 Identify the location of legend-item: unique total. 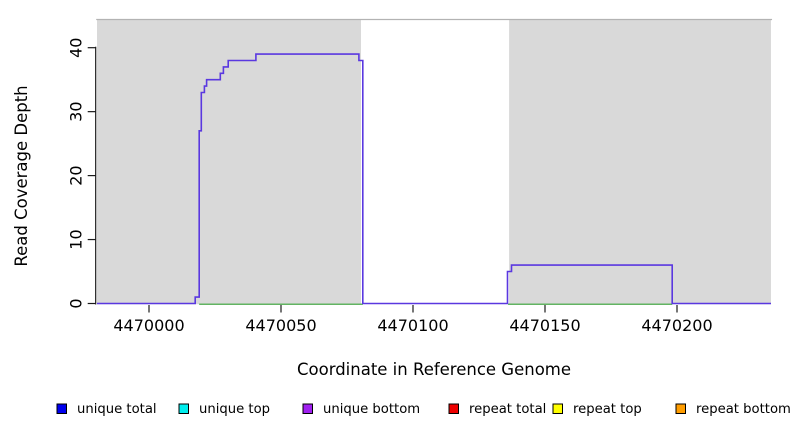
(106, 409).